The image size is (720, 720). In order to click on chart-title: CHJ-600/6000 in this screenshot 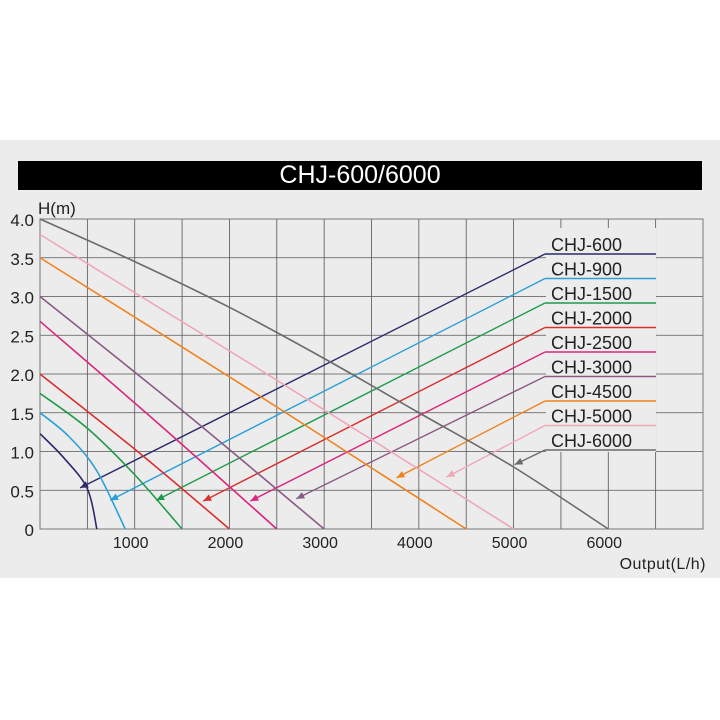, I will do `click(360, 175)`.